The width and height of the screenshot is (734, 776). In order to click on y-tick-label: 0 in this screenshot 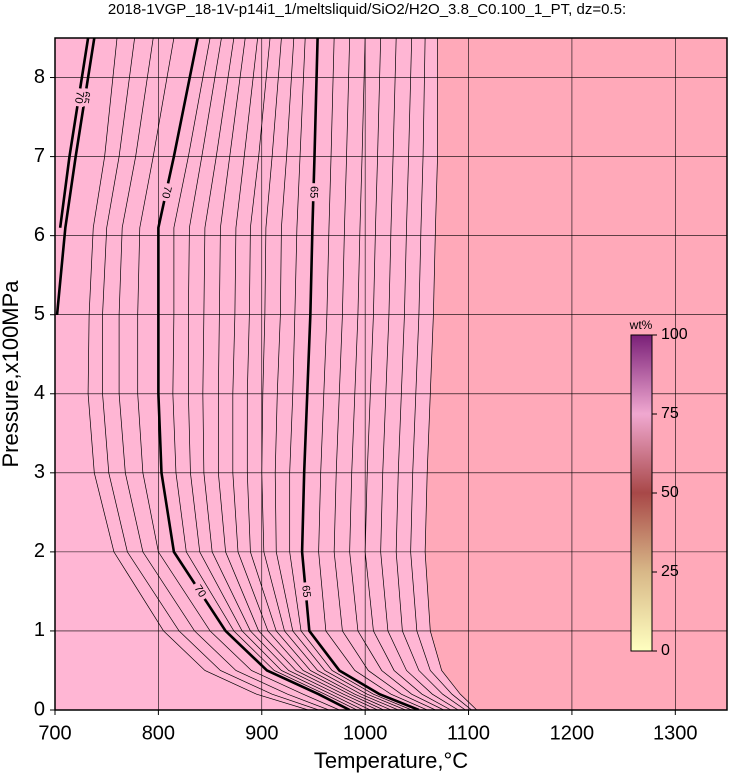, I will do `click(39, 709)`.